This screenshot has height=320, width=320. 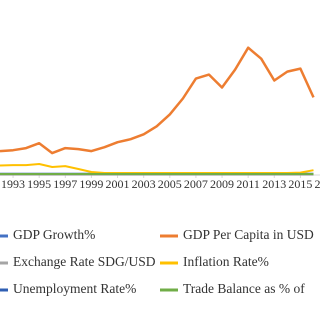 What do you see at coordinates (91, 184) in the screenshot?
I see `x-tick-label: 1999` at bounding box center [91, 184].